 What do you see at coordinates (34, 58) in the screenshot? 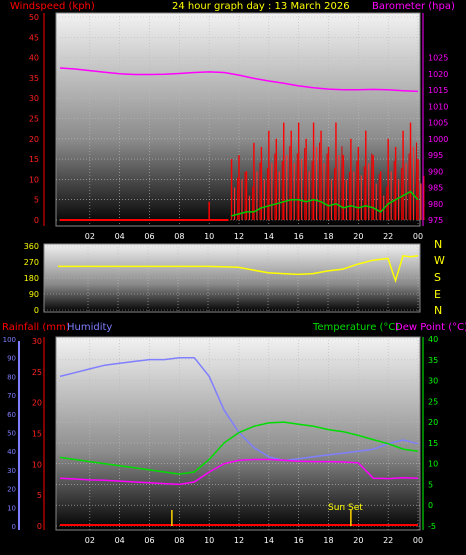
I see `wind-y-tick: 40` at bounding box center [34, 58].